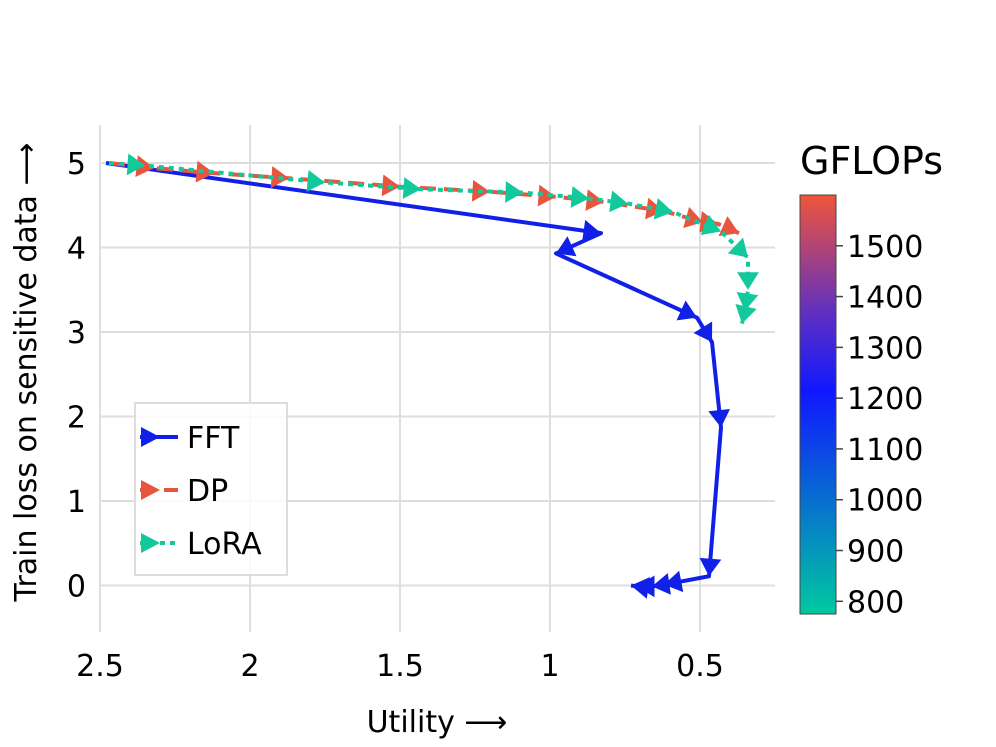 This screenshot has height=747, width=996. Describe the element at coordinates (885, 247) in the screenshot. I see `colorbar-tick-label: 1500` at that location.